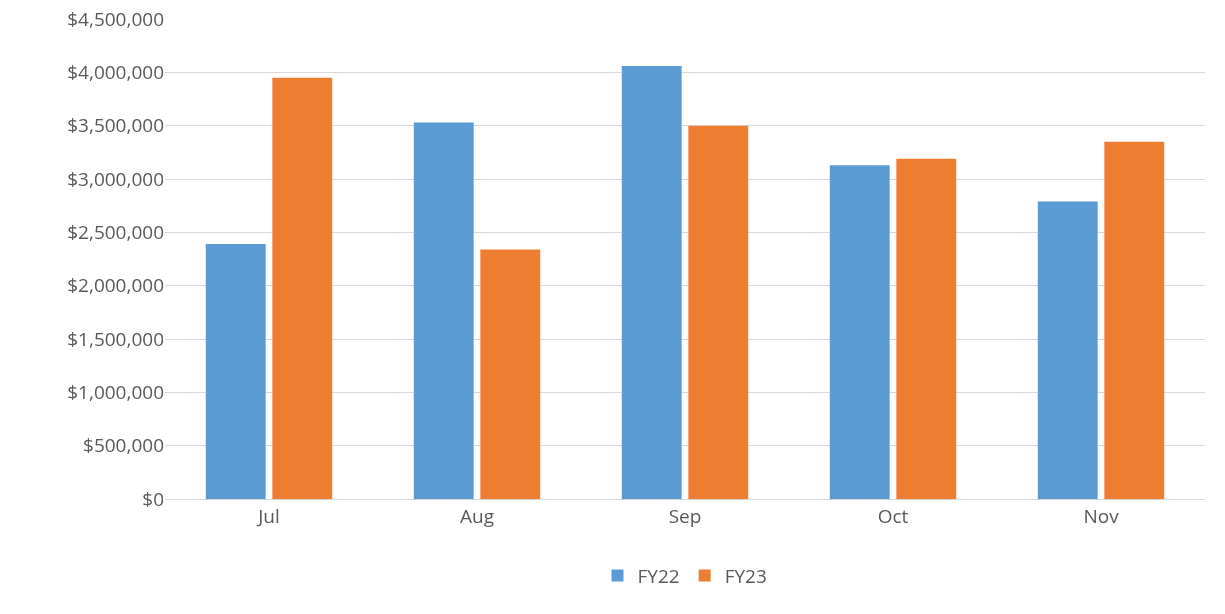  Describe the element at coordinates (115, 391) in the screenshot. I see `y-tick-label: $1,000,000` at that location.